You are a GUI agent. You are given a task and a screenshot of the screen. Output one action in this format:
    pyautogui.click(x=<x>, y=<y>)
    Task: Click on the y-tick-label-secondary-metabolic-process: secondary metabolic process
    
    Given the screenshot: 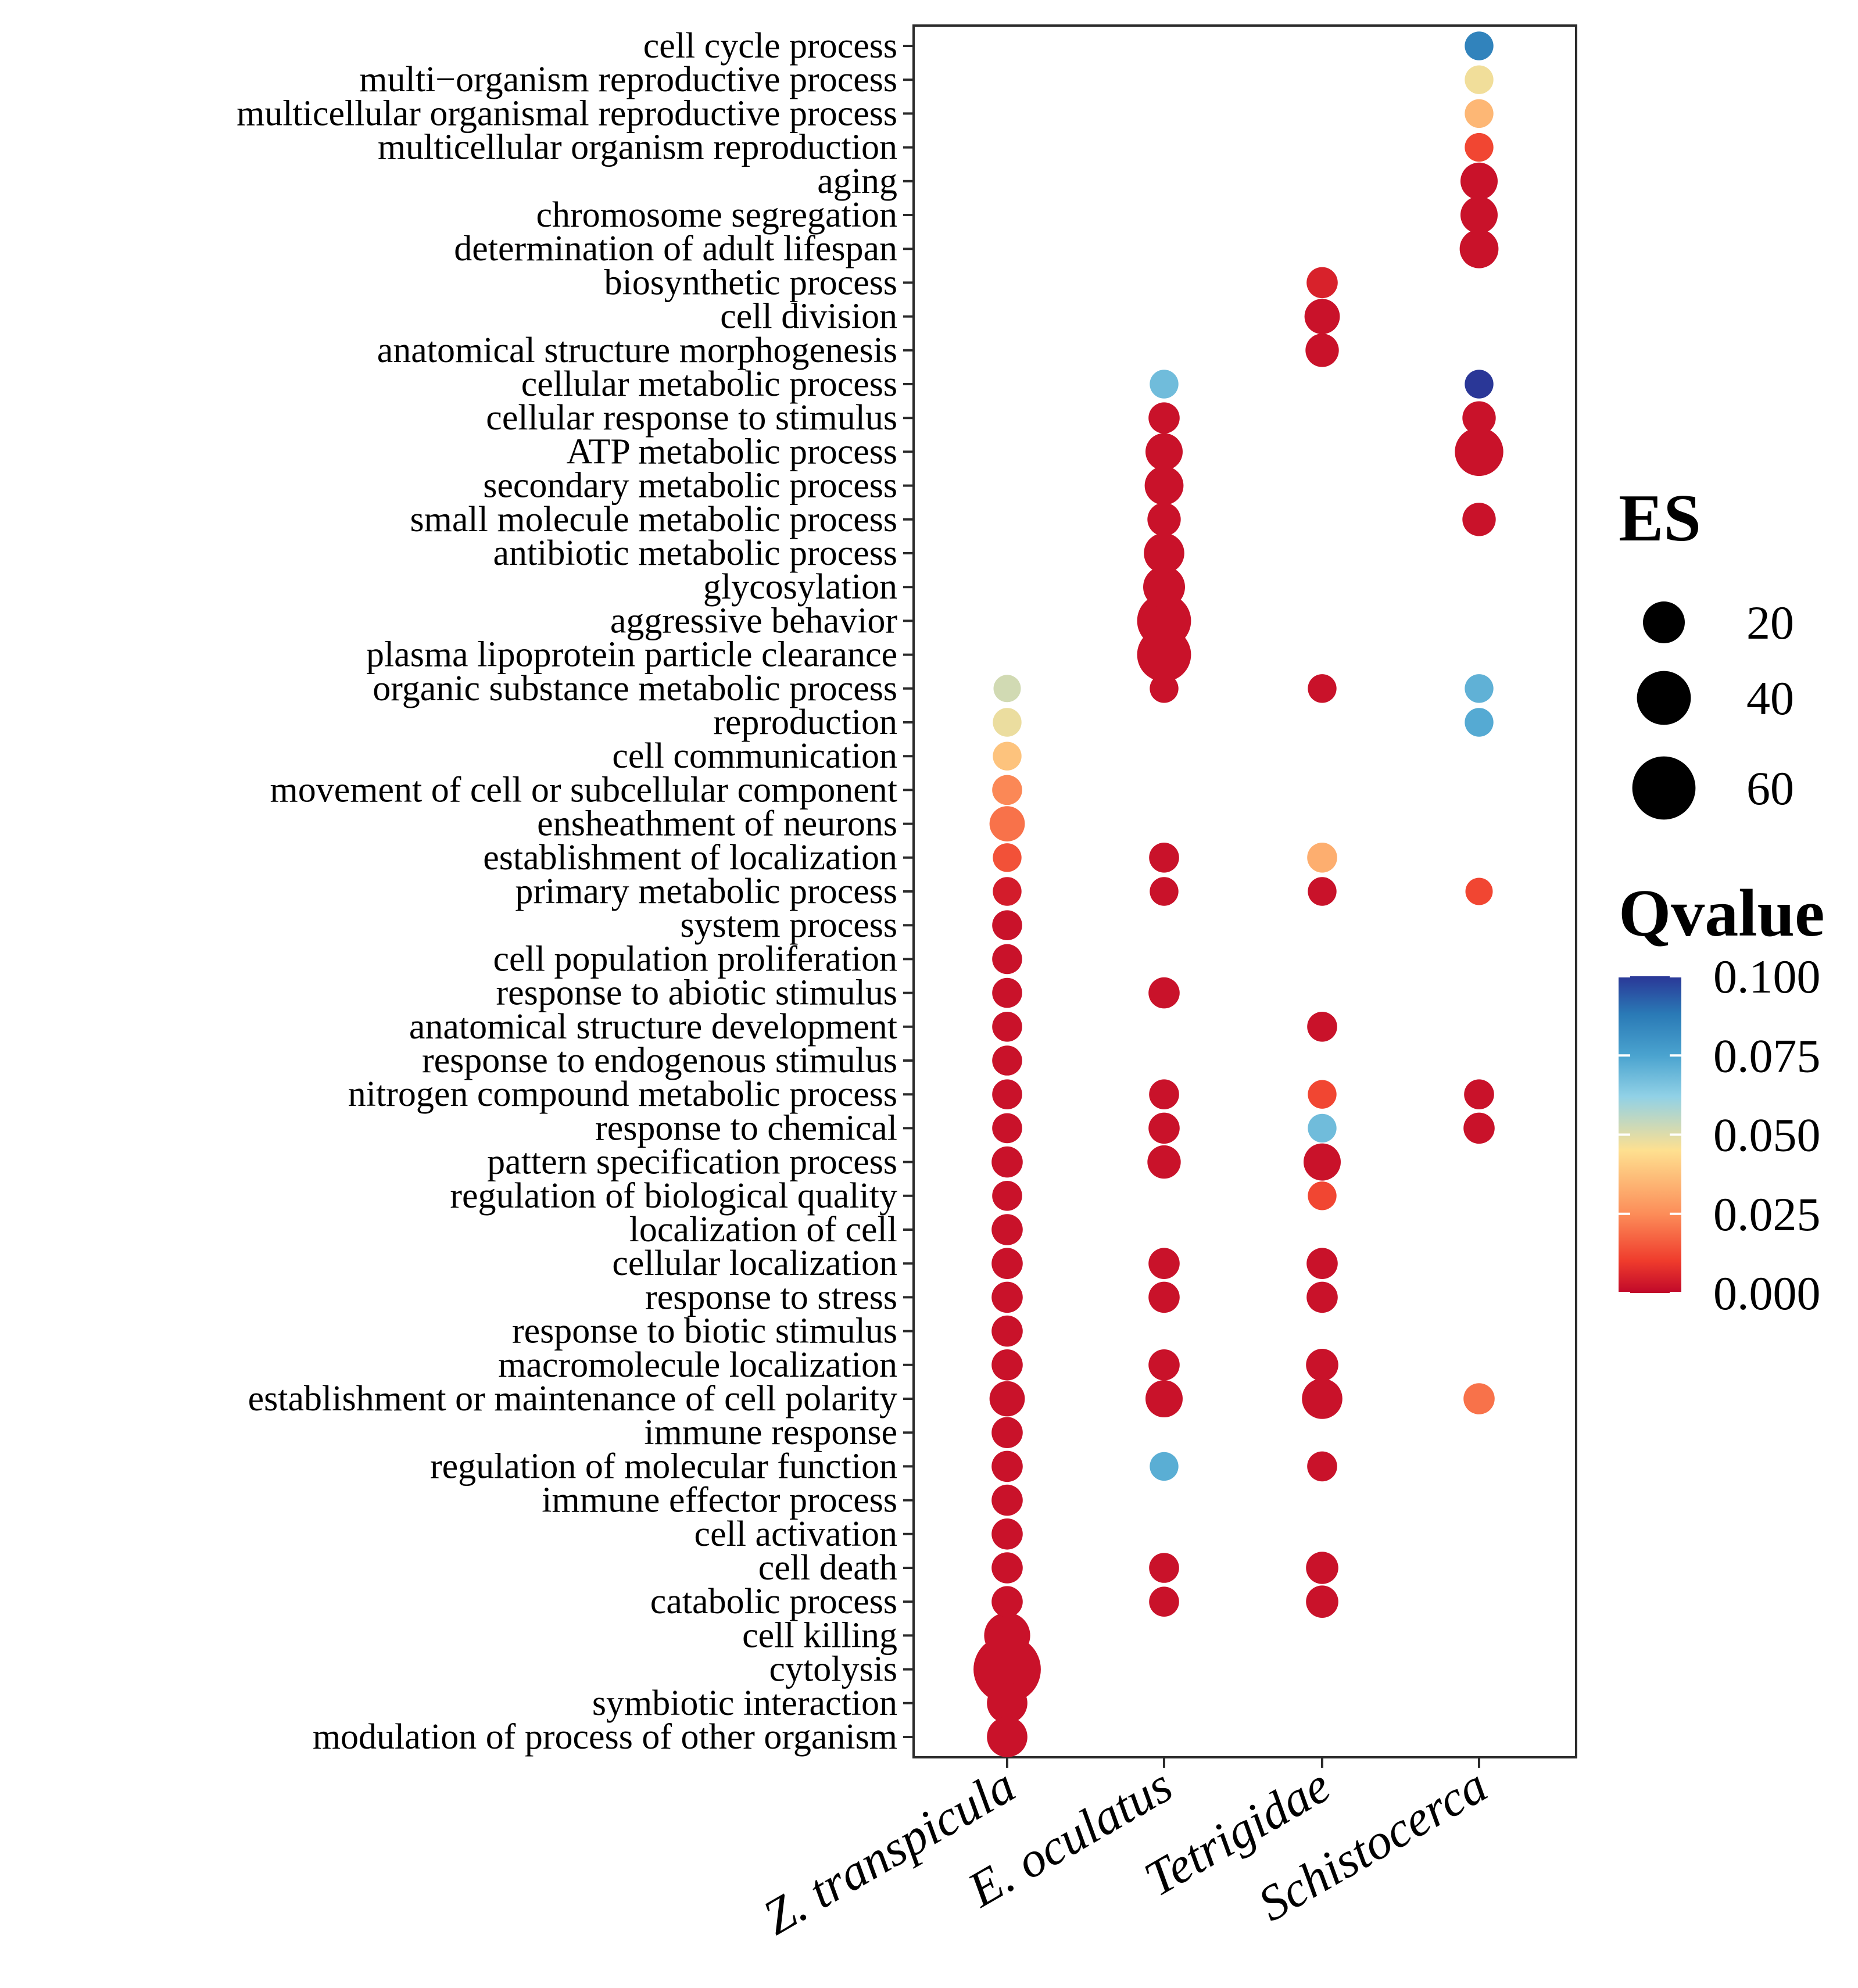 What is the action you would take?
    pyautogui.click(x=690, y=486)
    